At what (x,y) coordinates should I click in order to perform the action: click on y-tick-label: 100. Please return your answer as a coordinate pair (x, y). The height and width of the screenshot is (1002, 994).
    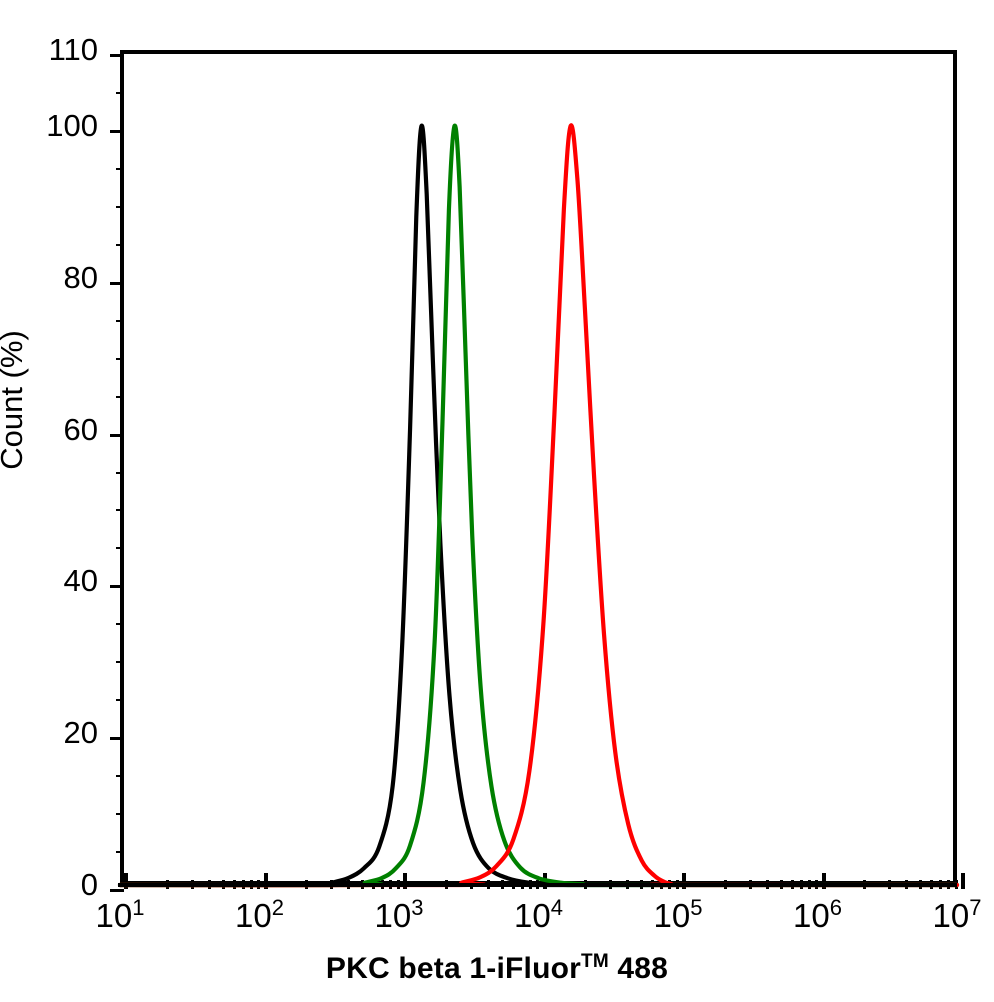
    Looking at the image, I should click on (72, 125).